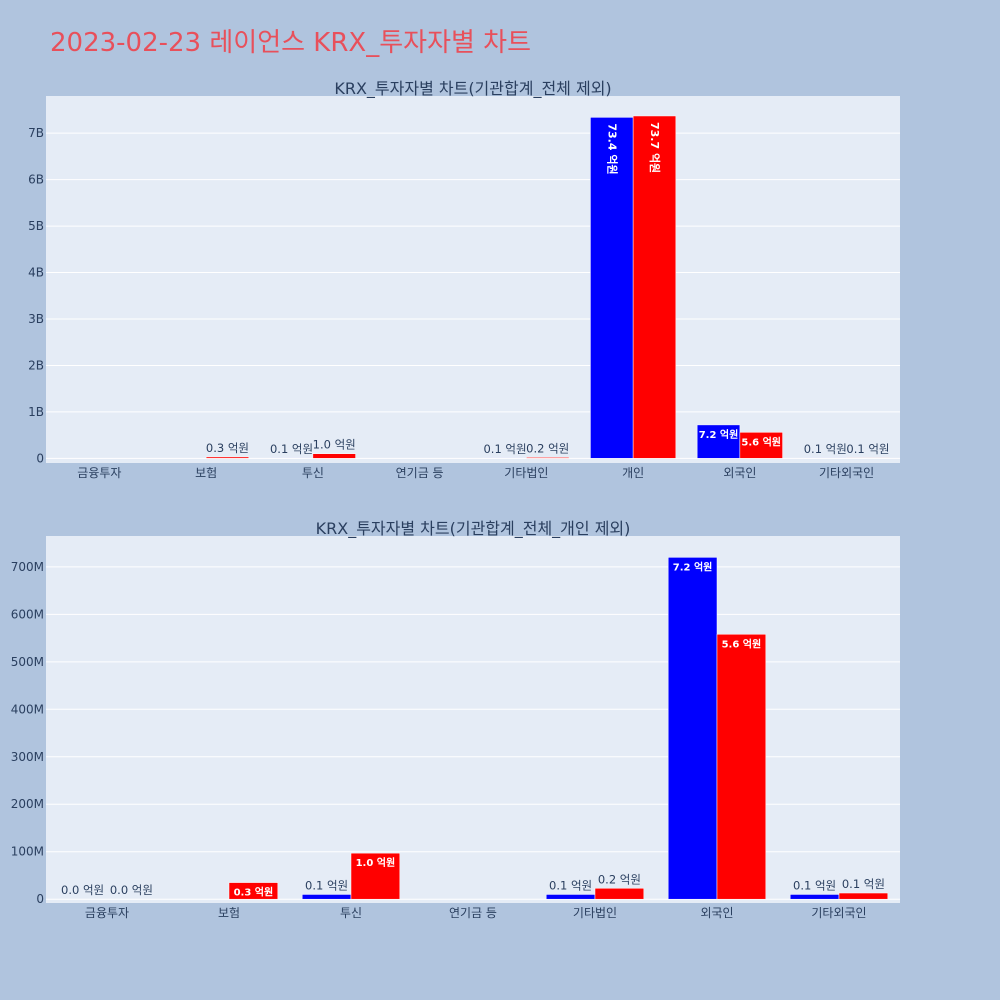  What do you see at coordinates (27, 567) in the screenshot?
I see `y-tick-label: 700M` at bounding box center [27, 567].